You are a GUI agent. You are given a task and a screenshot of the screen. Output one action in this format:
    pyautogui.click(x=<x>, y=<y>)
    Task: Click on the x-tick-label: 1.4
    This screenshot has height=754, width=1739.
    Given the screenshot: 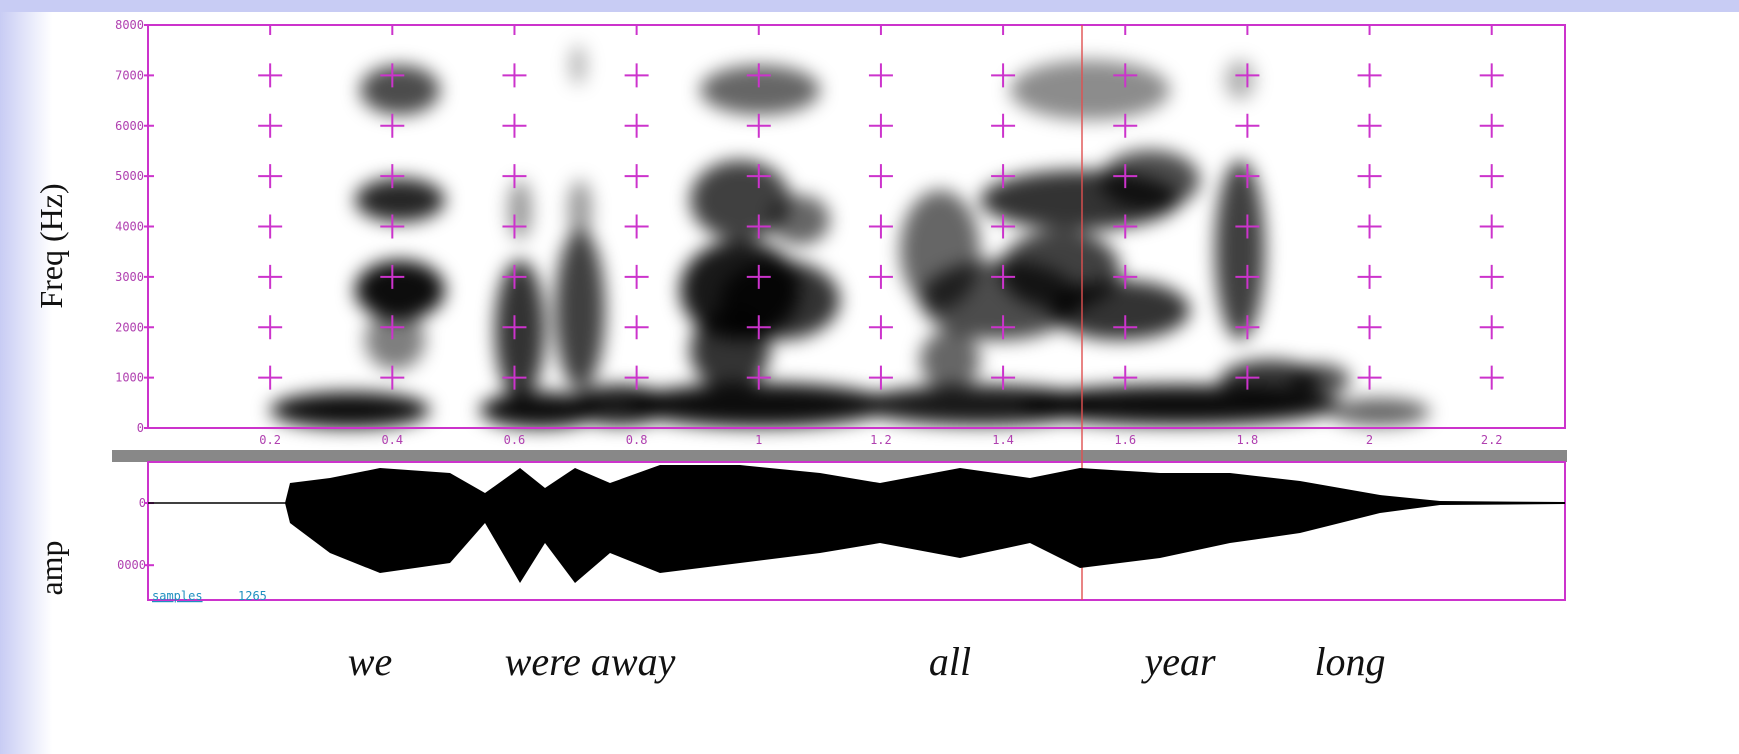 What is the action you would take?
    pyautogui.click(x=1003, y=440)
    